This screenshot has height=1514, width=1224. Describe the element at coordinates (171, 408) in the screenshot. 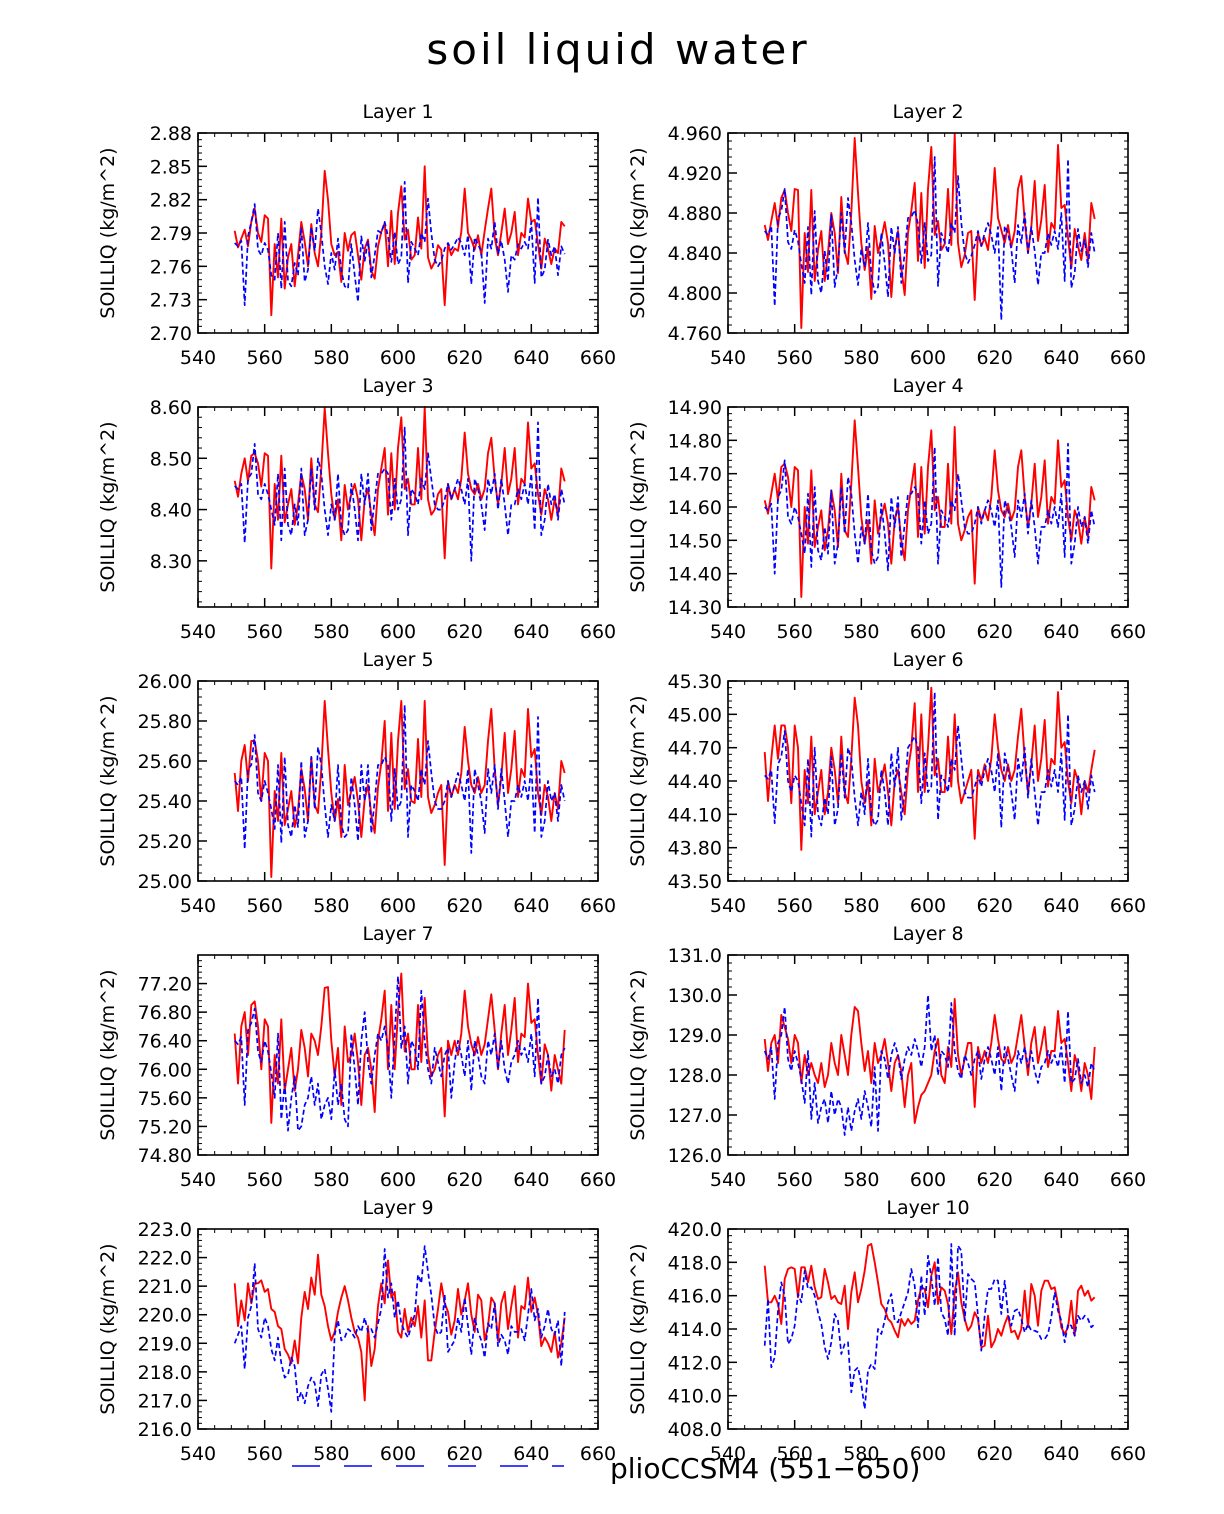

I see `y-tick-label: 8.60` at that location.